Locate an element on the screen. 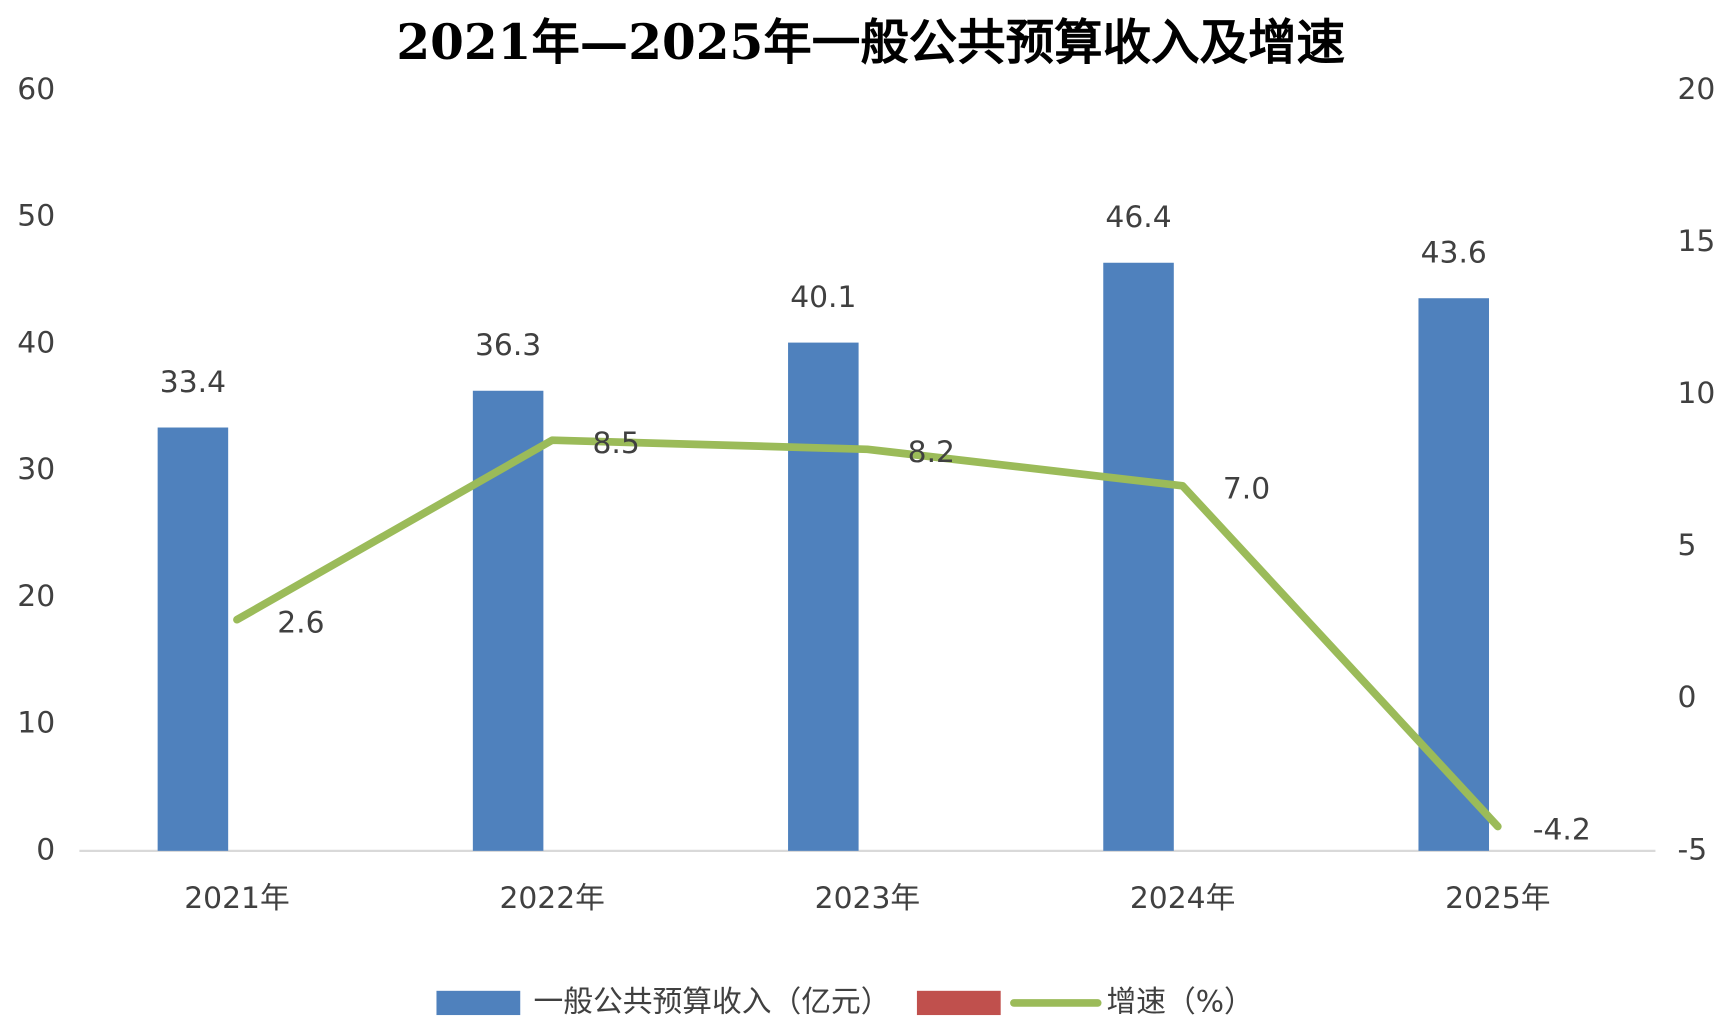  y-tick-label: 40 is located at coordinates (36, 342).